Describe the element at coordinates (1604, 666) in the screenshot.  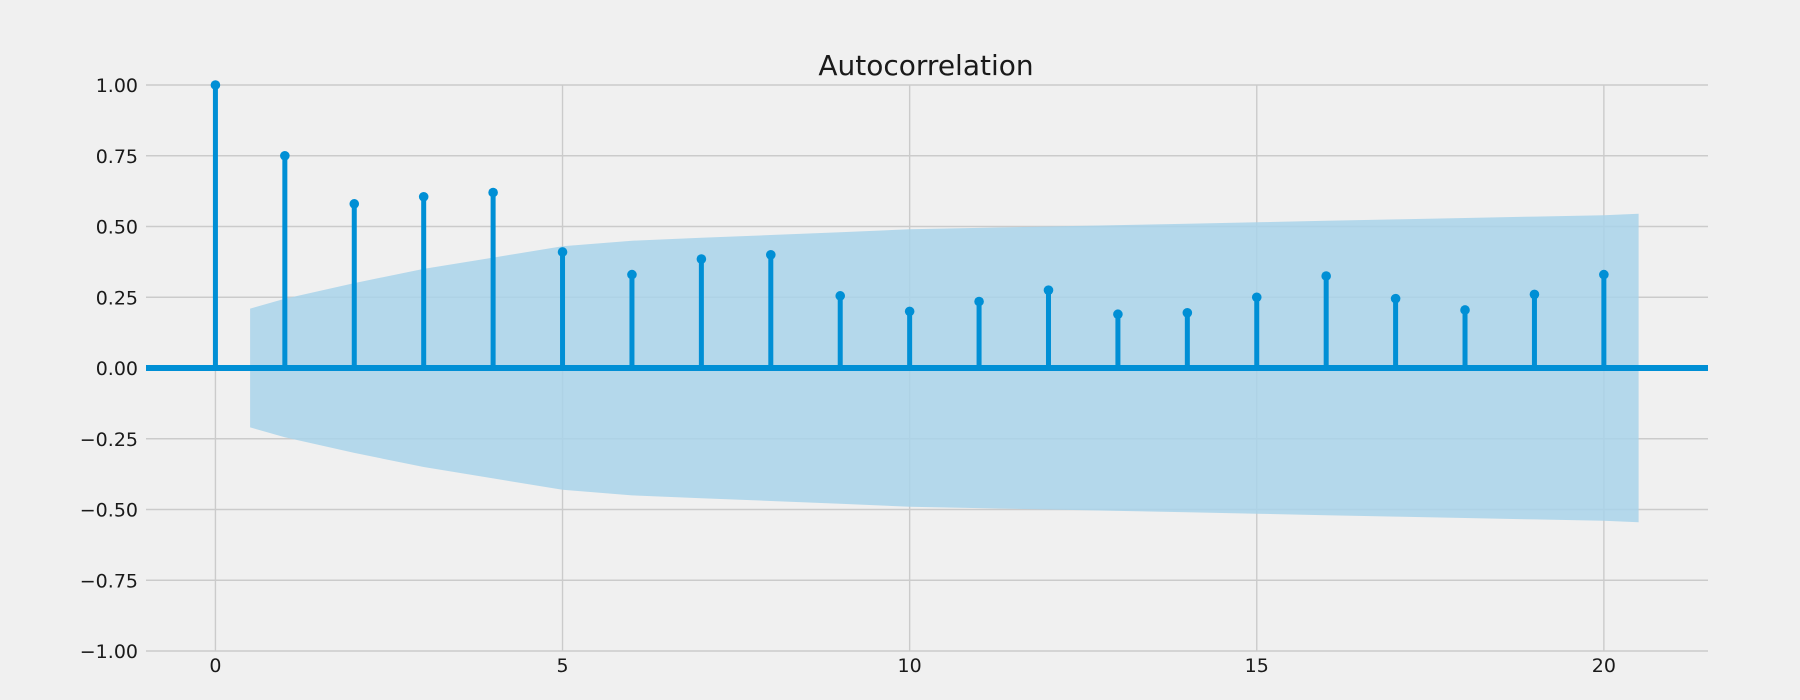
I see `x-tick-label: 20` at that location.